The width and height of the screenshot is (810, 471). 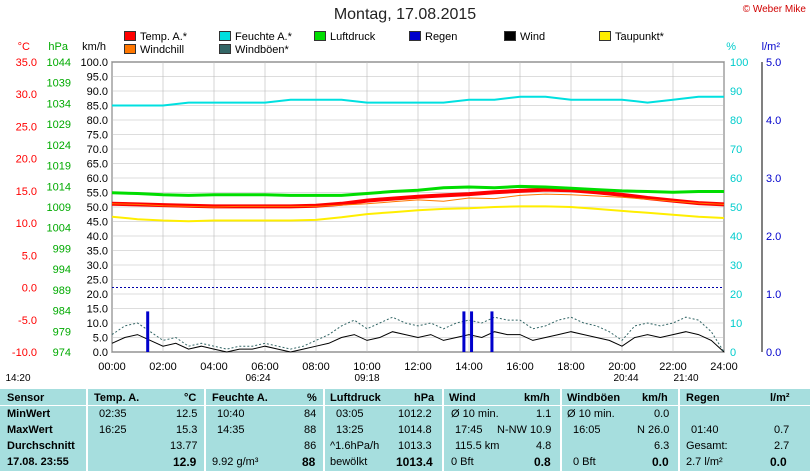 What do you see at coordinates (265, 367) in the screenshot?
I see `x-tick-label: 06:00` at bounding box center [265, 367].